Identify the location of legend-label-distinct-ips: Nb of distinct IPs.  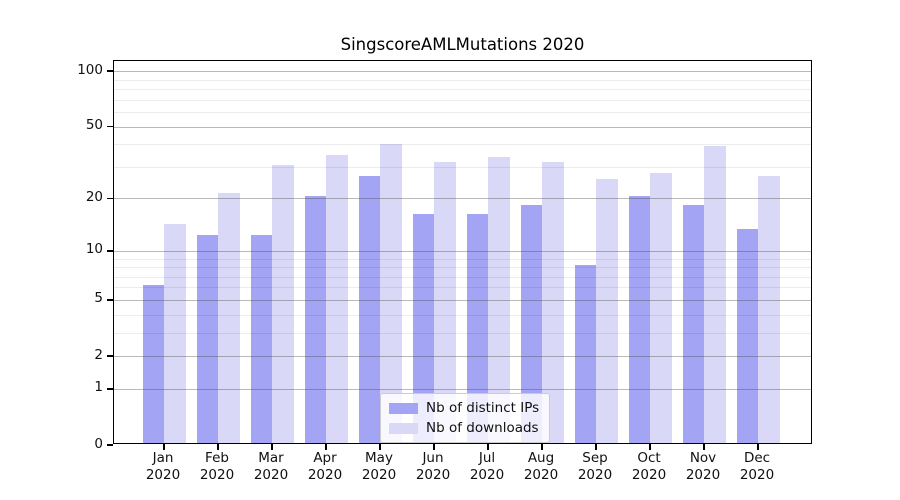
(483, 408).